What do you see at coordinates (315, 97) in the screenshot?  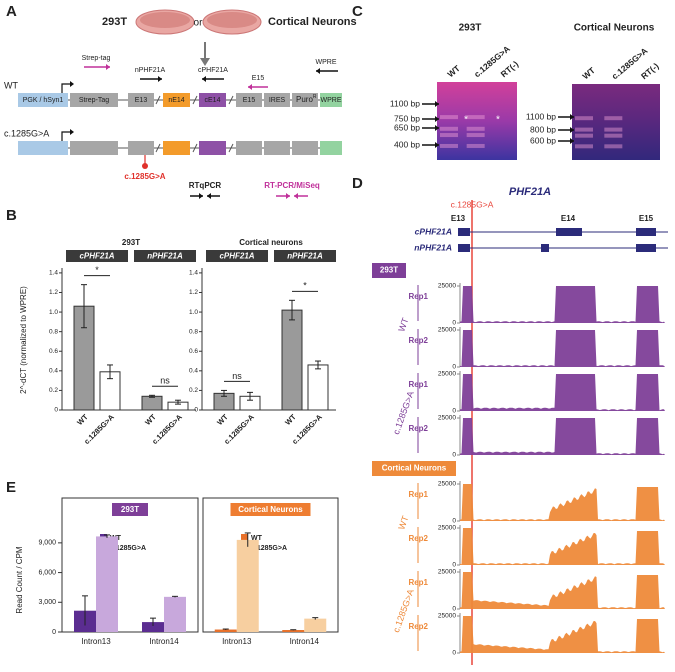 I see `box-label-sup: R` at bounding box center [315, 97].